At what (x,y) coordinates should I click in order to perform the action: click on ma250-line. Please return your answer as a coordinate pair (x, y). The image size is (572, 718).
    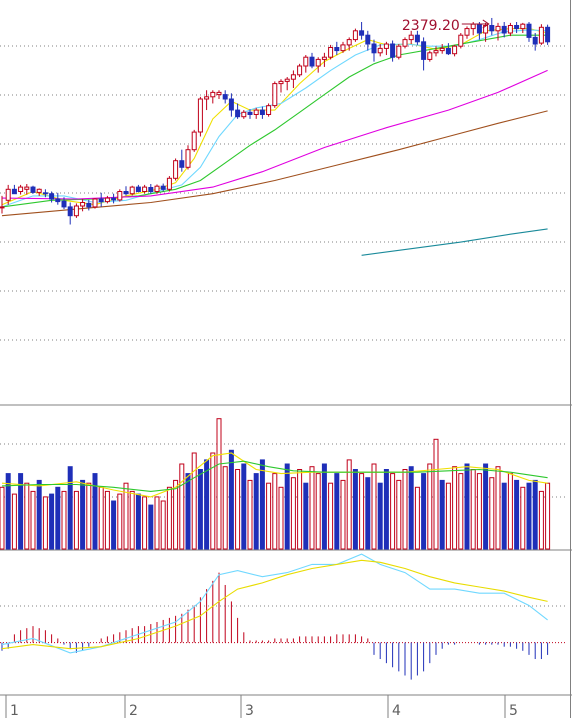
    Looking at the image, I should click on (454, 242).